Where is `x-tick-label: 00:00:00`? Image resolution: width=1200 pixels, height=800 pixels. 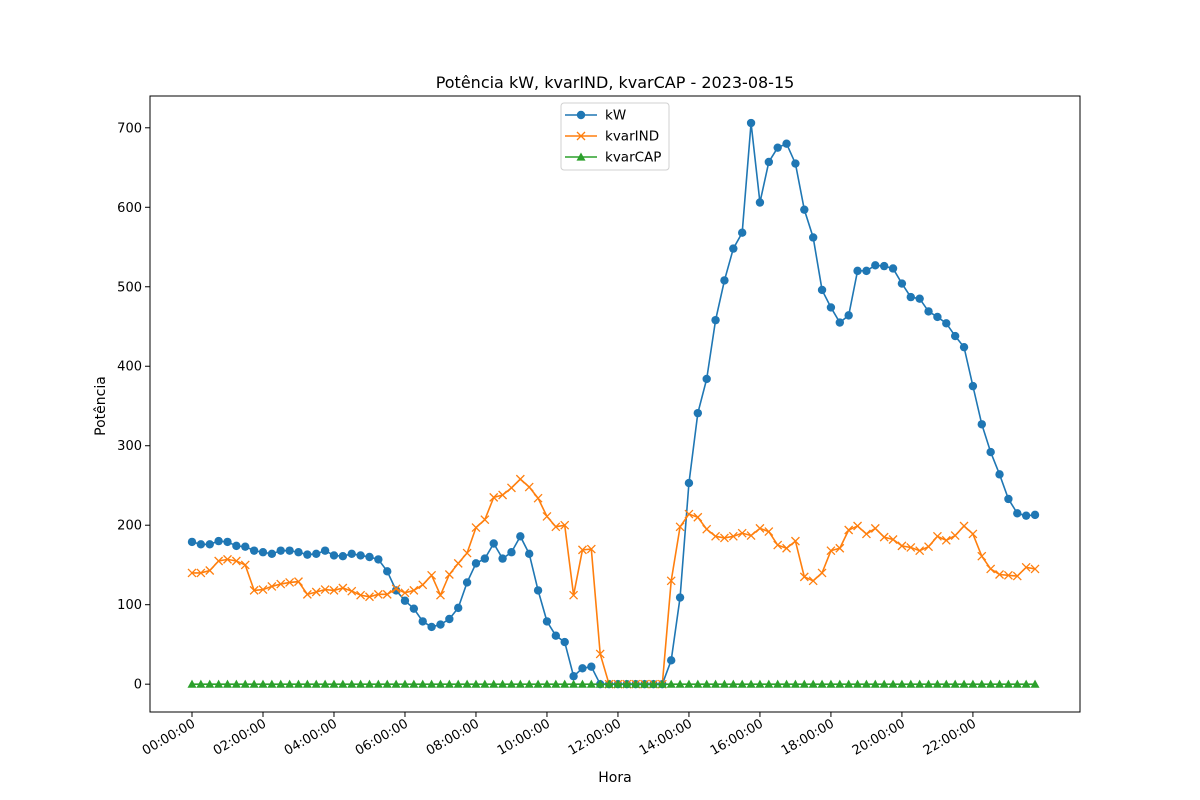 x-tick-label: 00:00:00 is located at coordinates (169, 737).